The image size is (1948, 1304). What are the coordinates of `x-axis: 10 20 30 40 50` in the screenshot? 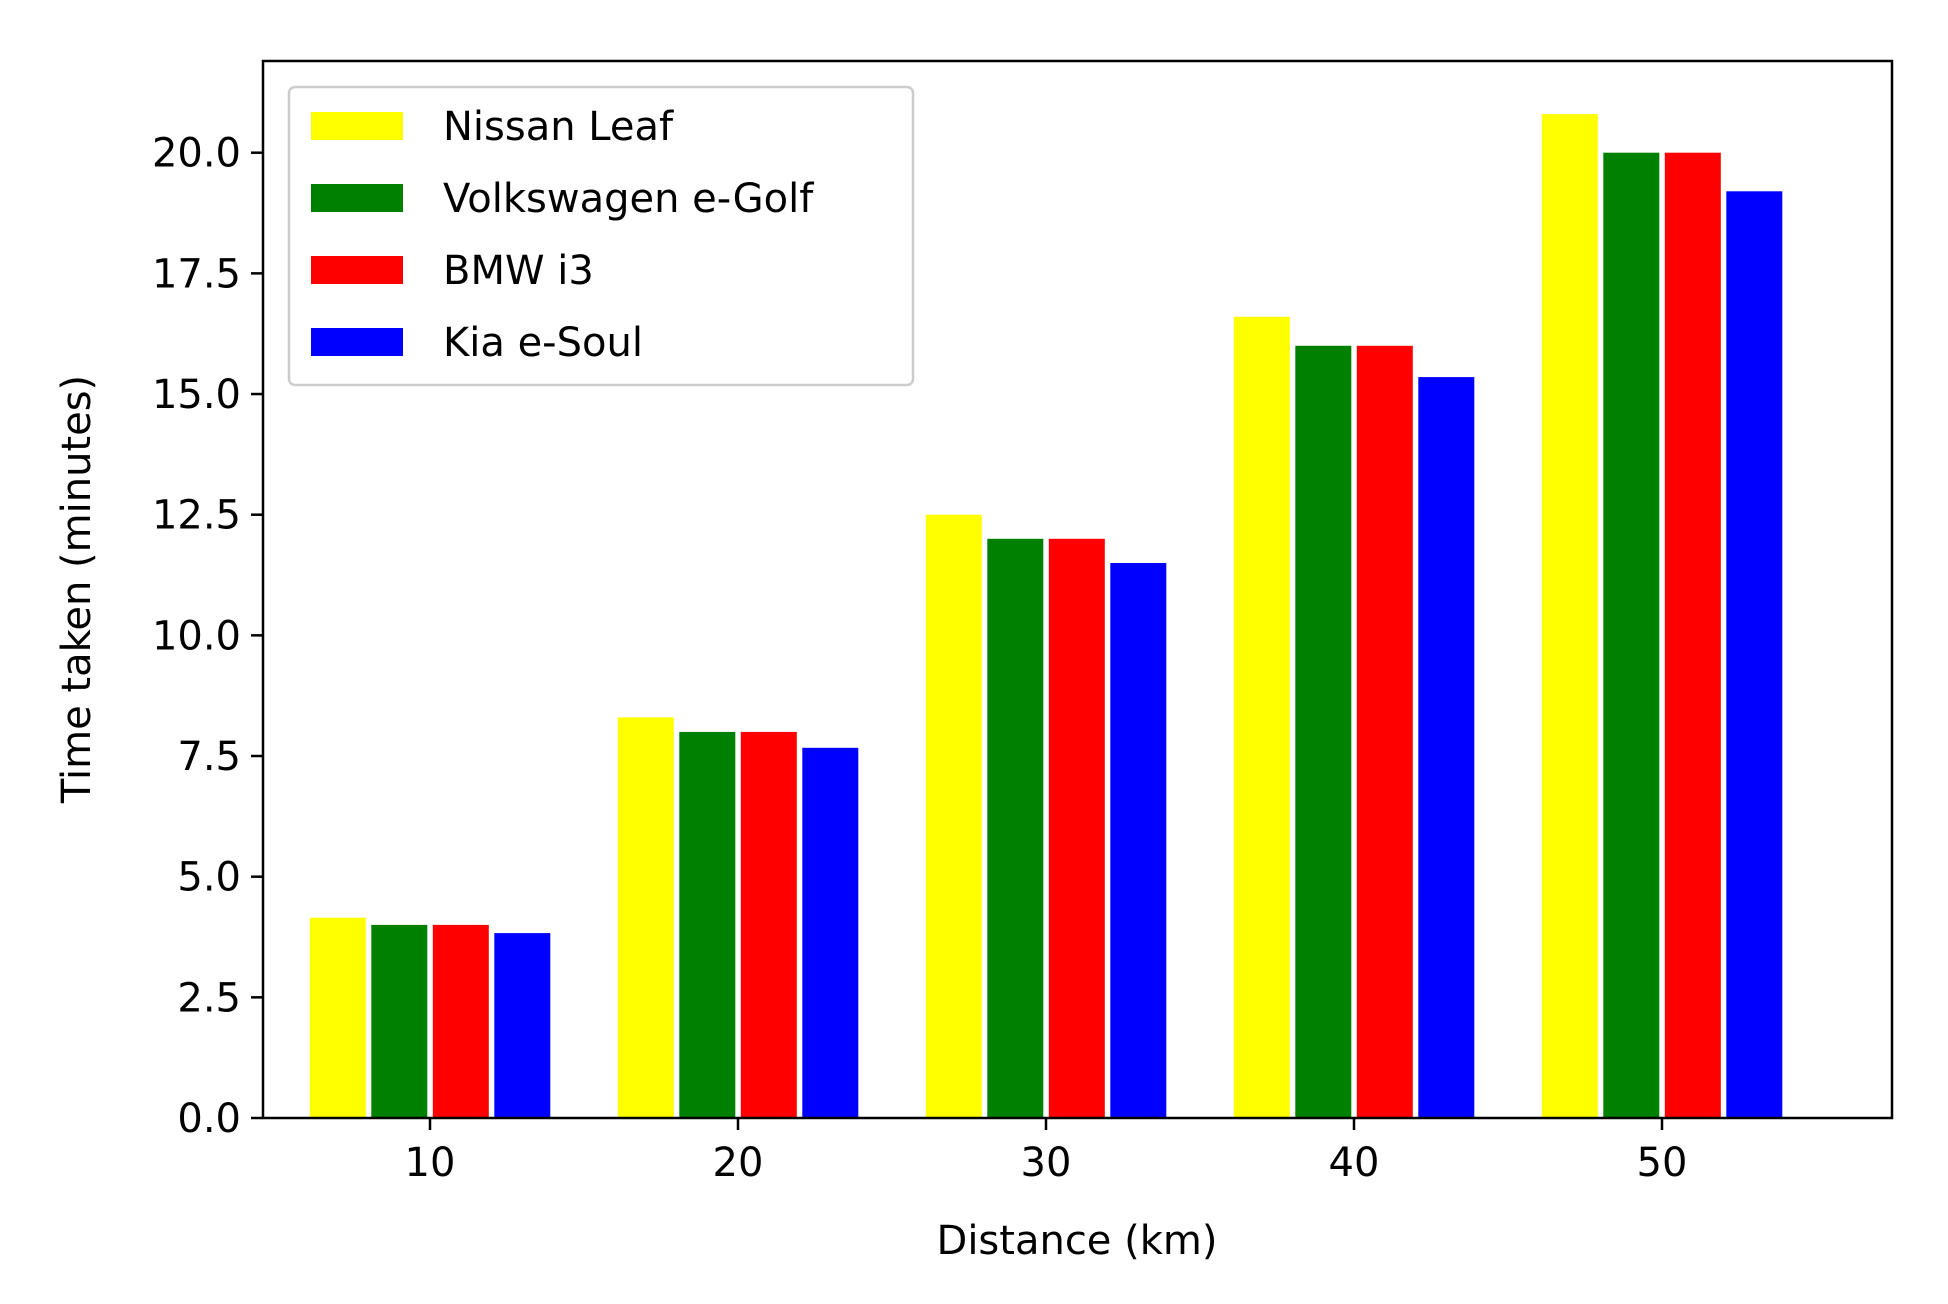 It's located at (1046, 1152).